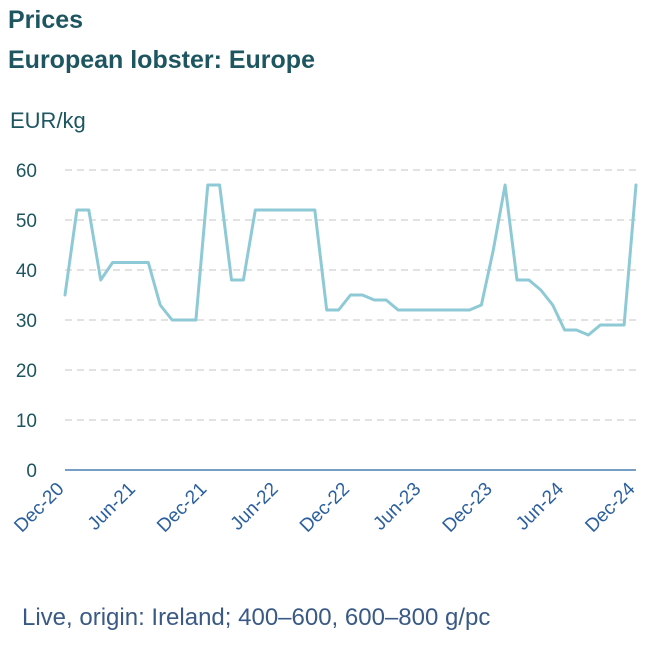 The image size is (646, 645). I want to click on y-tick-label: 60, so click(26, 171).